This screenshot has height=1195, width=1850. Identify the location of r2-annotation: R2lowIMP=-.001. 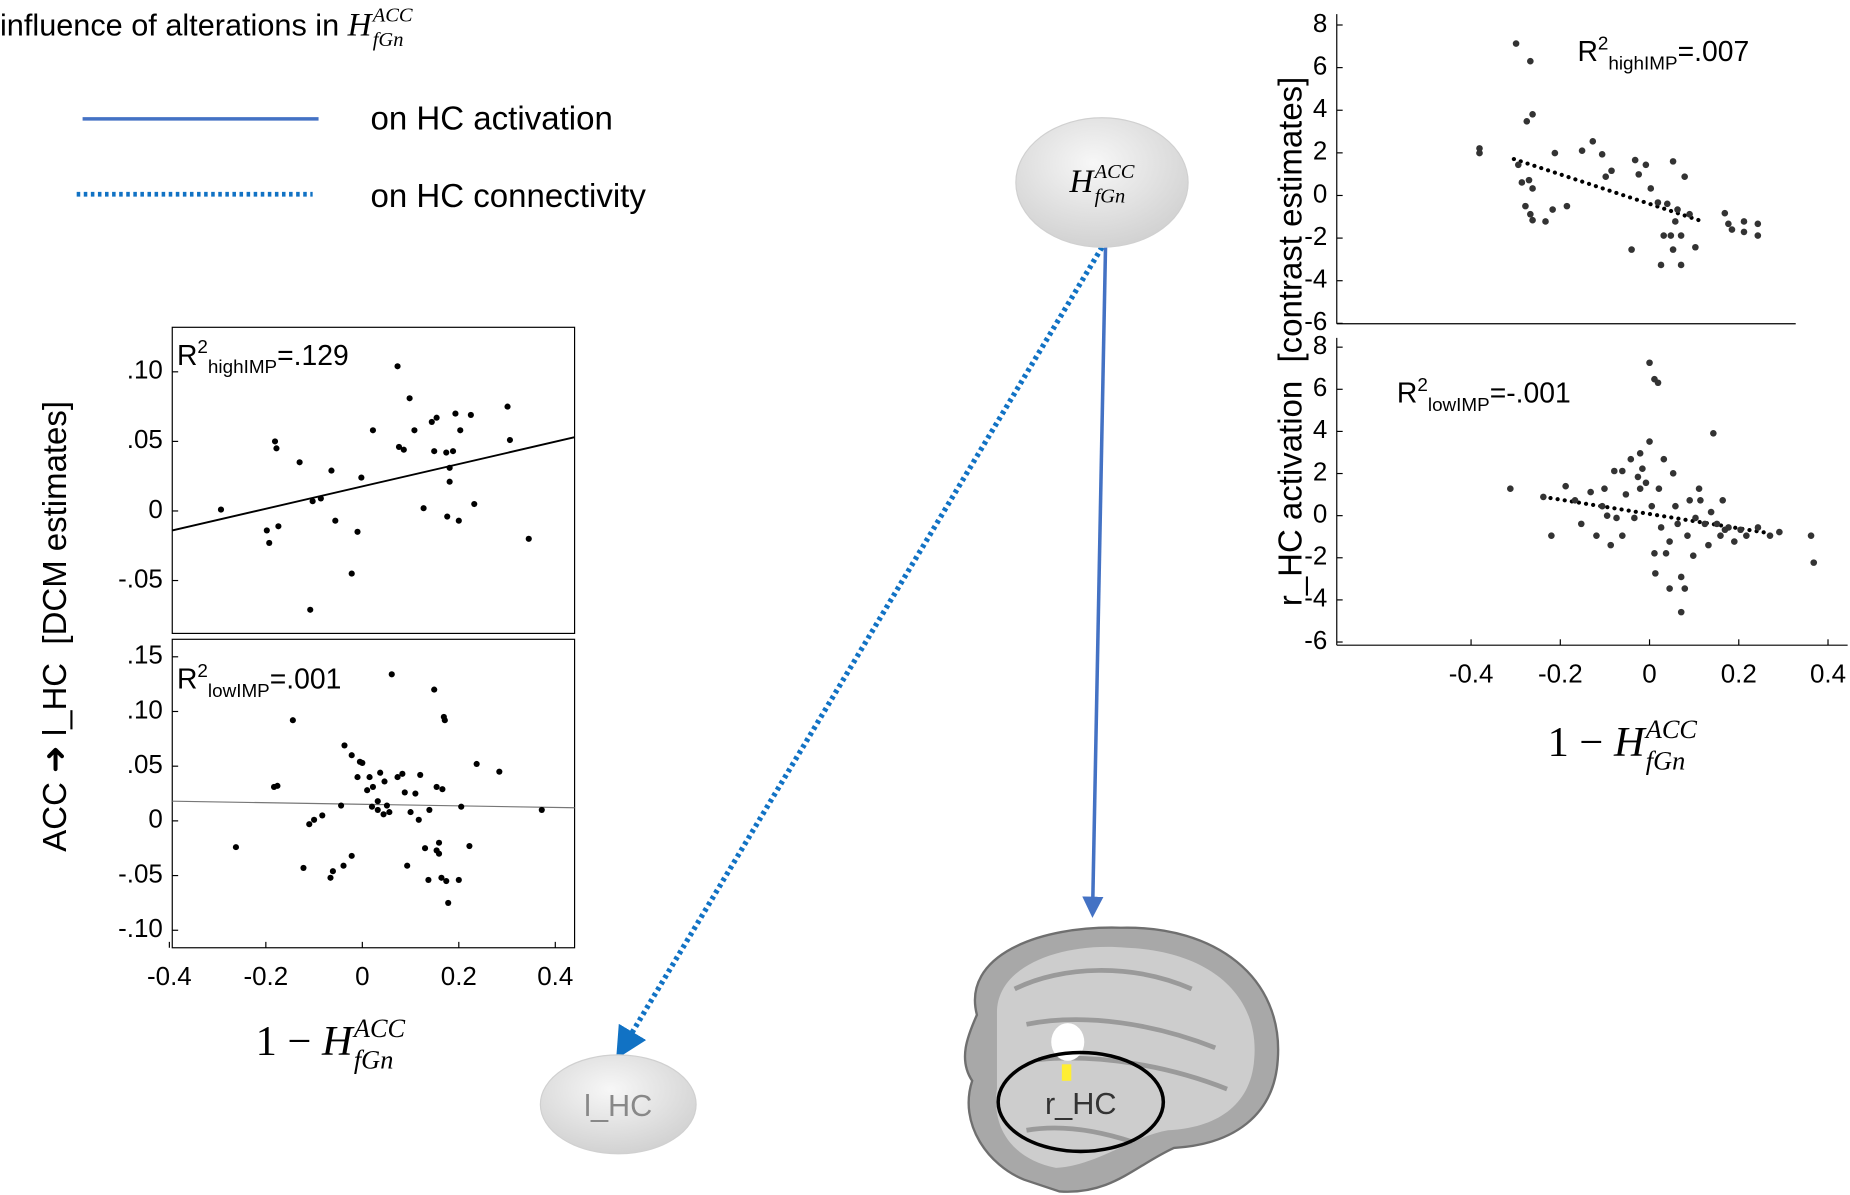
(1484, 394).